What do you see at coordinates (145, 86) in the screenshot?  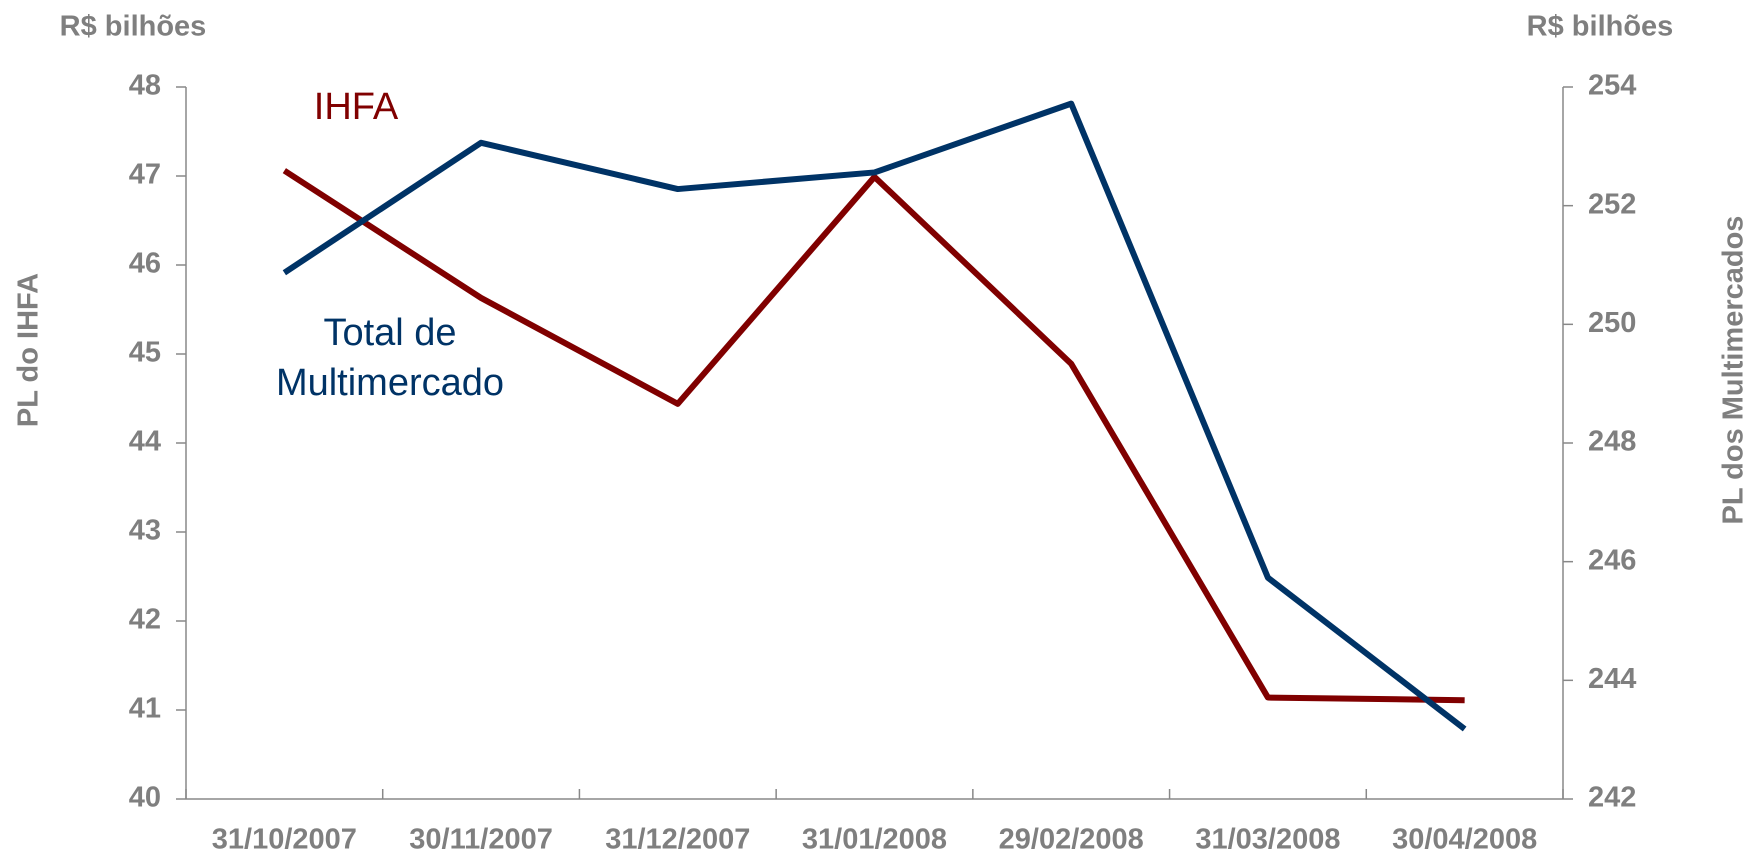 I see `y-tick-label: 48` at bounding box center [145, 86].